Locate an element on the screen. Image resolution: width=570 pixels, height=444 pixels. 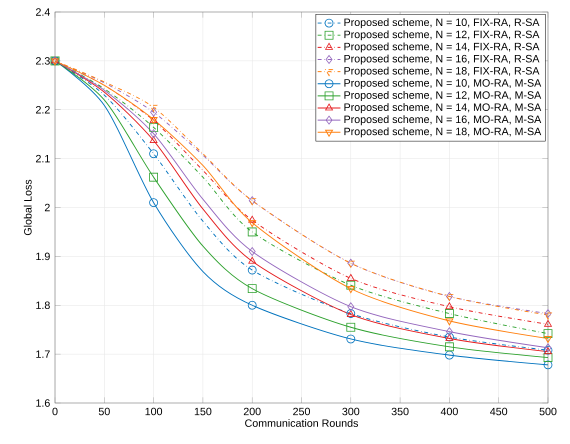
legend-label: Proposed scheme, N = 10, FIX-RA, R-SA is located at coordinates (442, 23).